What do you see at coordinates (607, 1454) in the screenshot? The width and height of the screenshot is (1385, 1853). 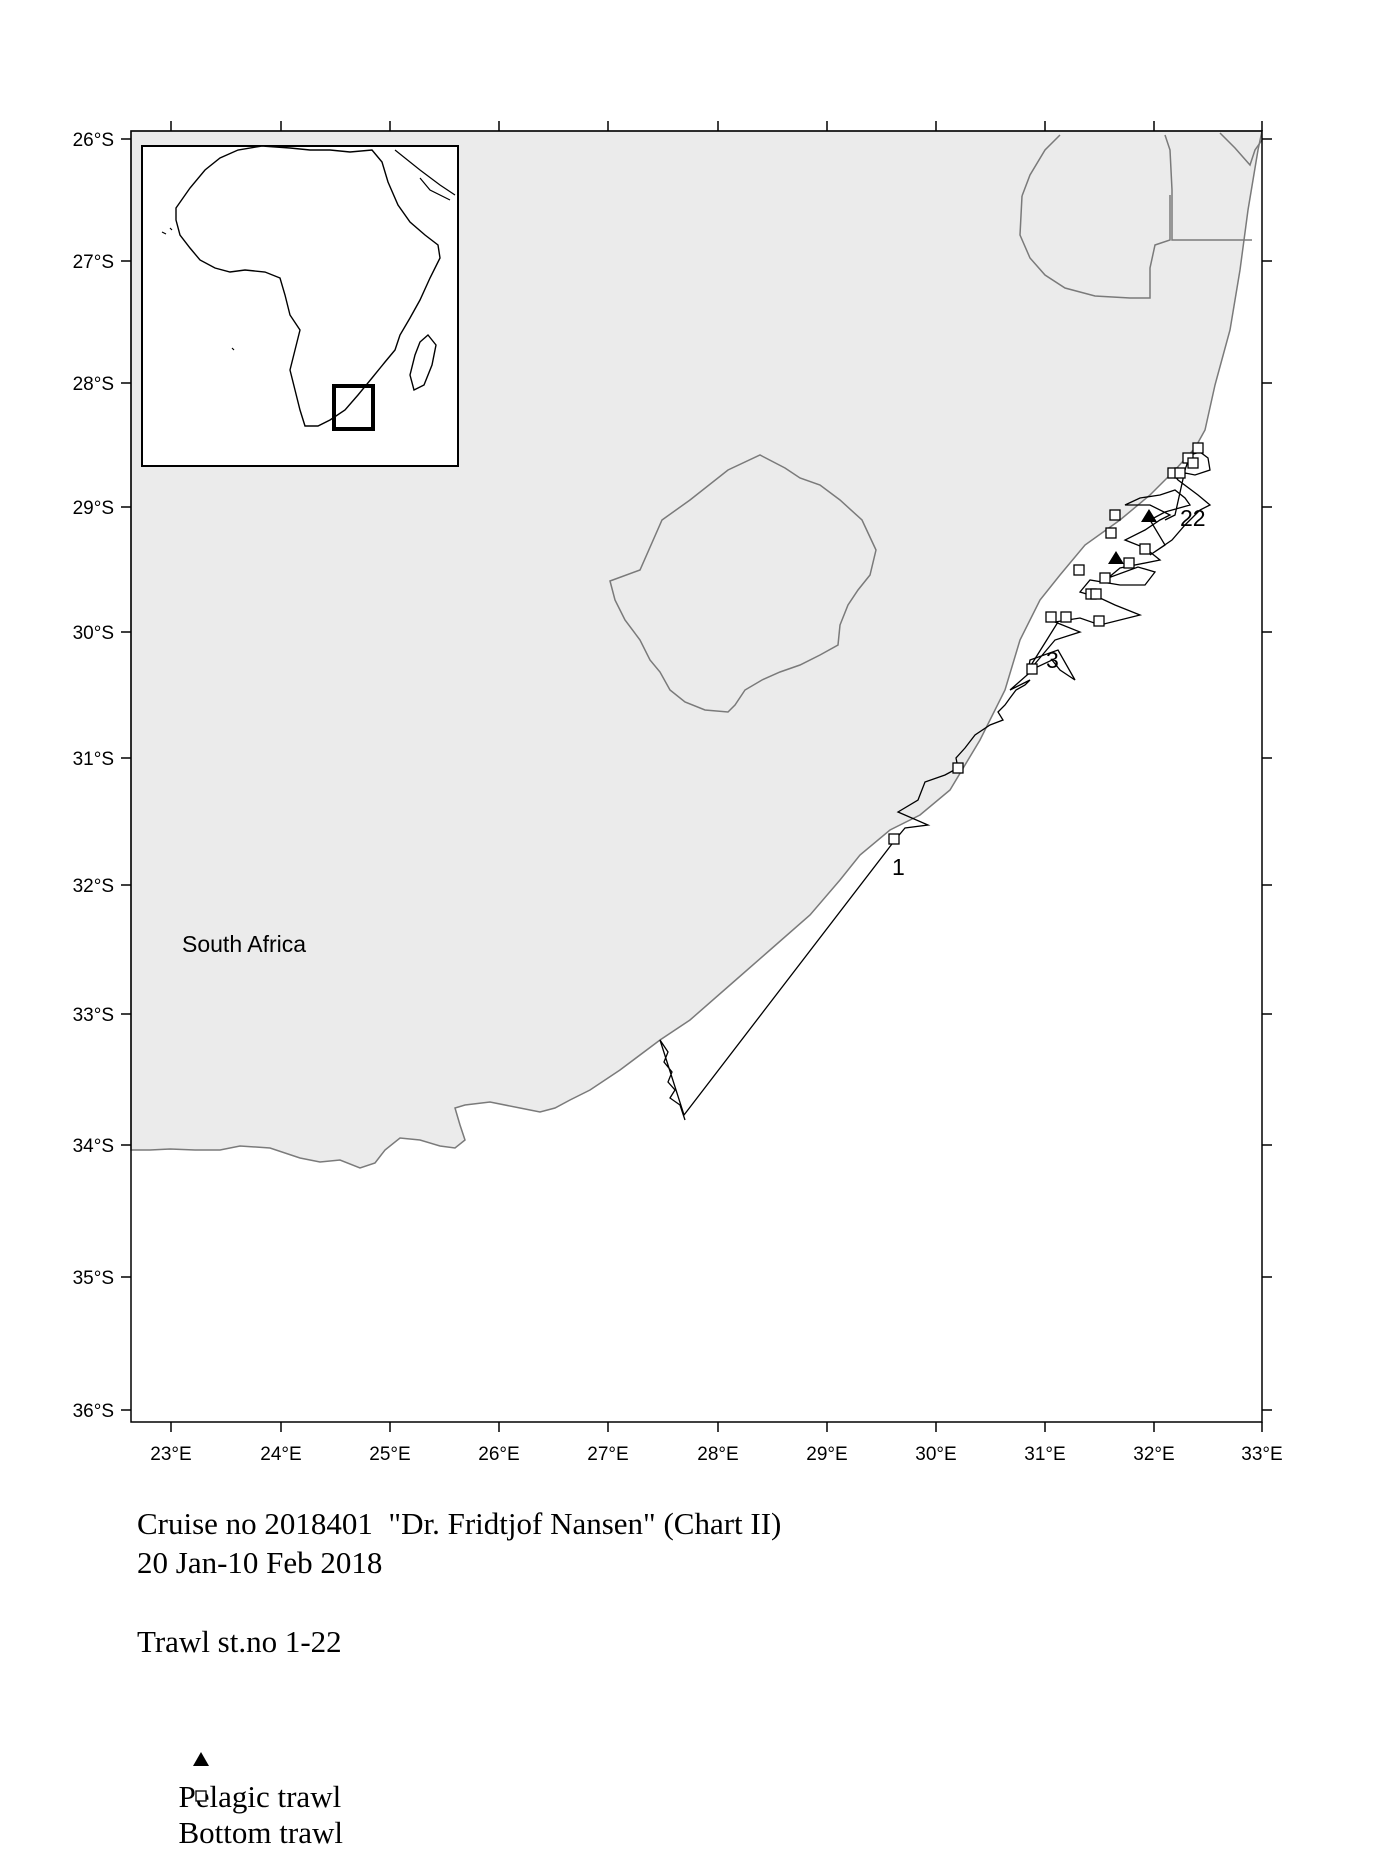 I see `x-tick-label: 27°E` at bounding box center [607, 1454].